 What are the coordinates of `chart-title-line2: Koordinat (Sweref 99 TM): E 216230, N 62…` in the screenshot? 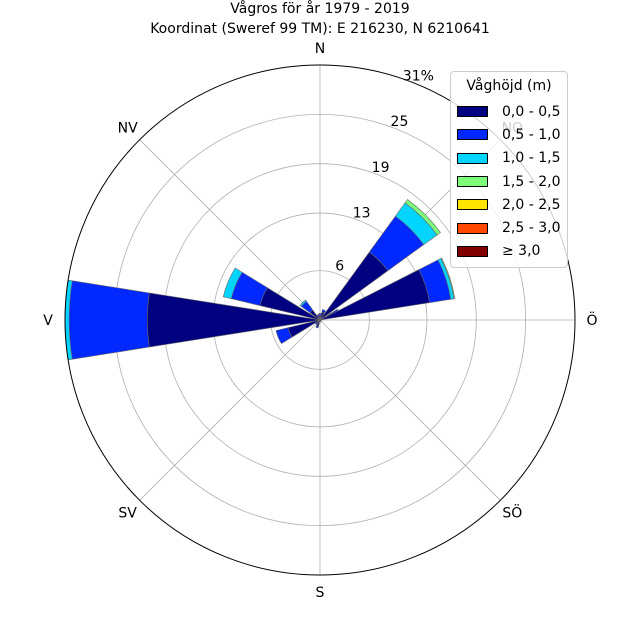 It's located at (320, 29).